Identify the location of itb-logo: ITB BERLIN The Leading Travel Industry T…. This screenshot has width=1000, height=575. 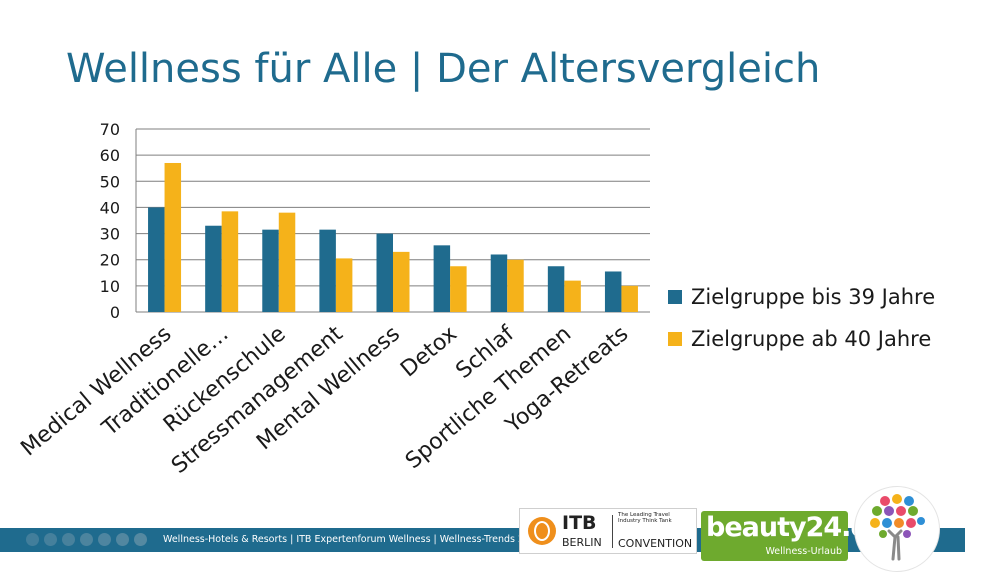
(608, 531).